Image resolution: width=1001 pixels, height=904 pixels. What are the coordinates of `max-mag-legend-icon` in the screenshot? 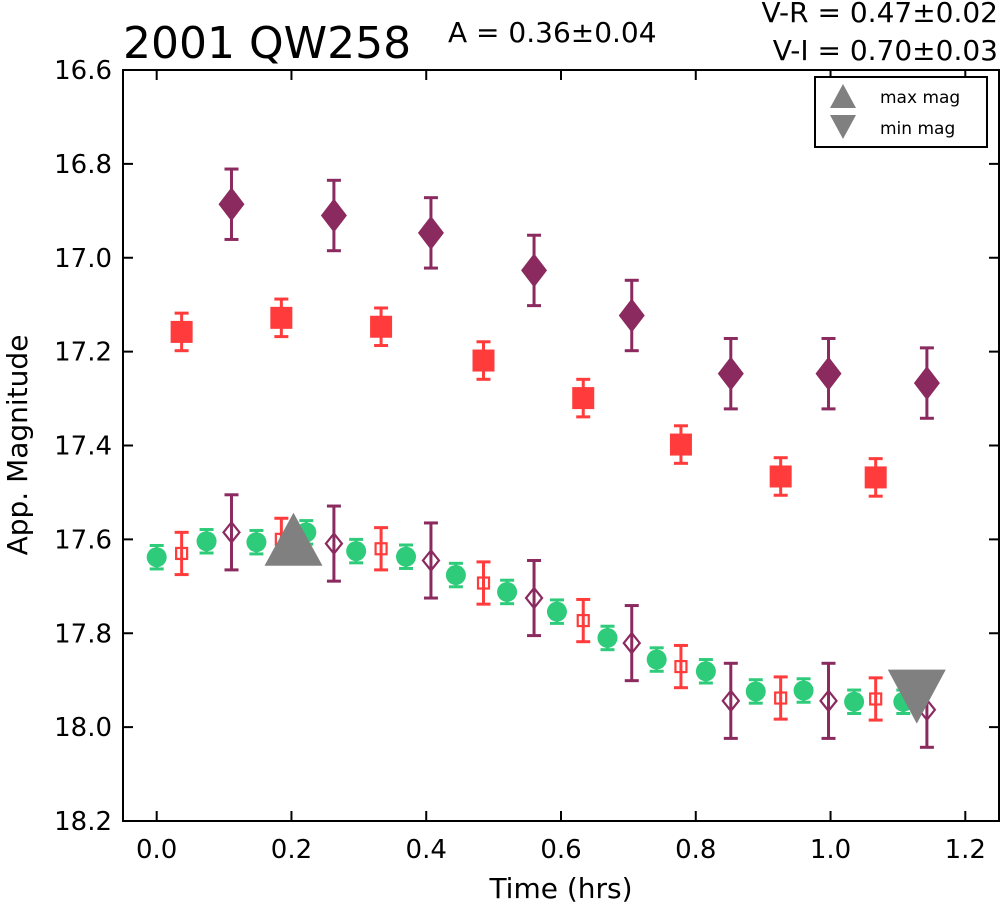 It's located at (843, 96).